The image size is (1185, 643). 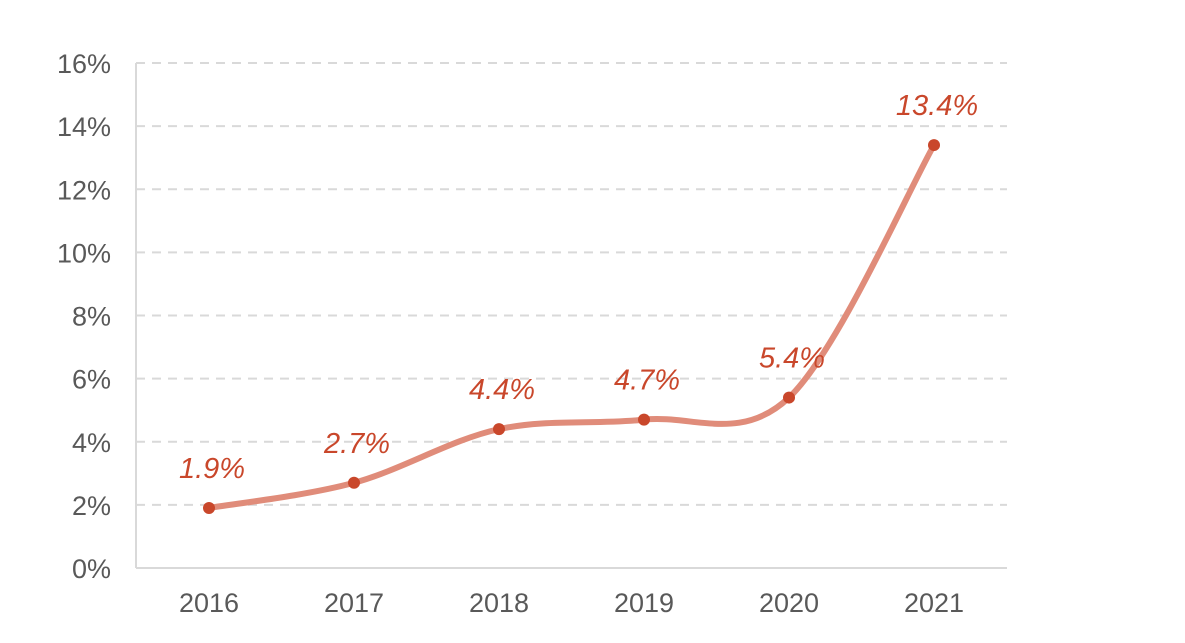 I want to click on data-label: 4.7%, so click(x=647, y=381).